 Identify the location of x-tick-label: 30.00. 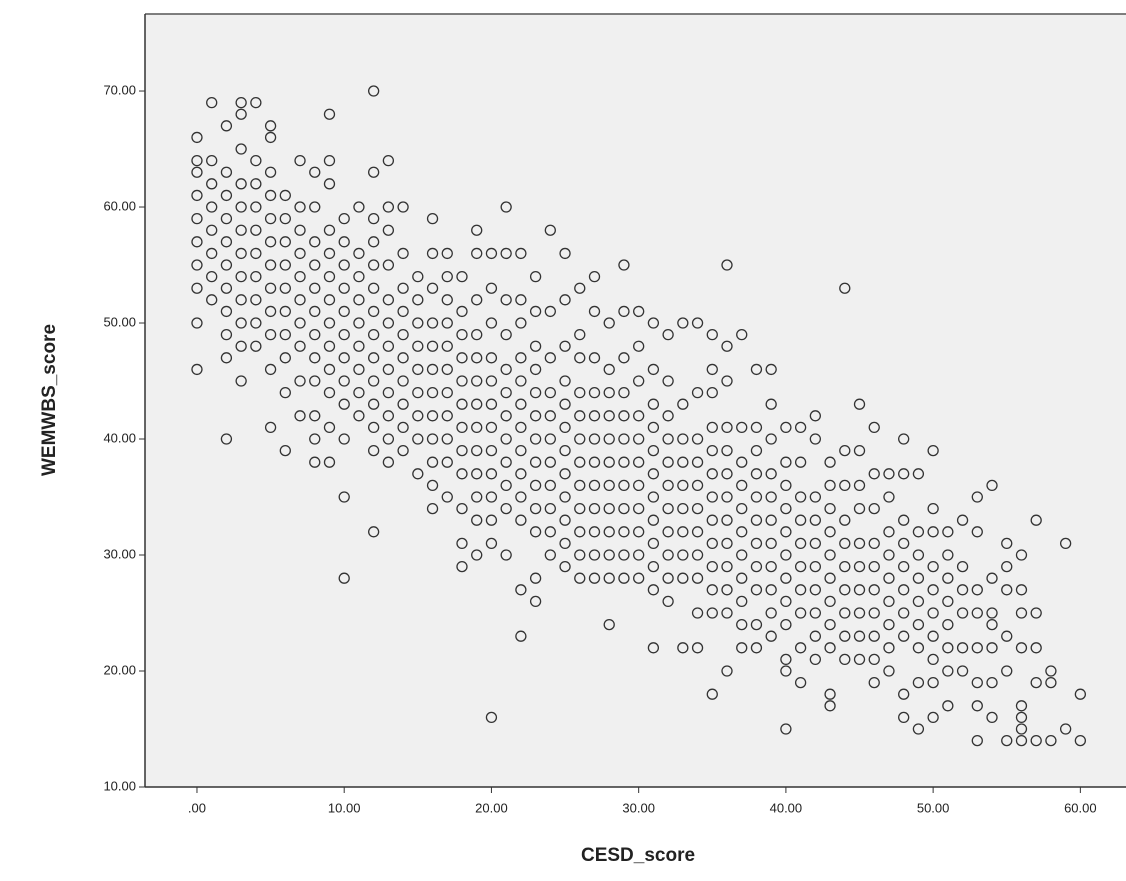
(638, 807).